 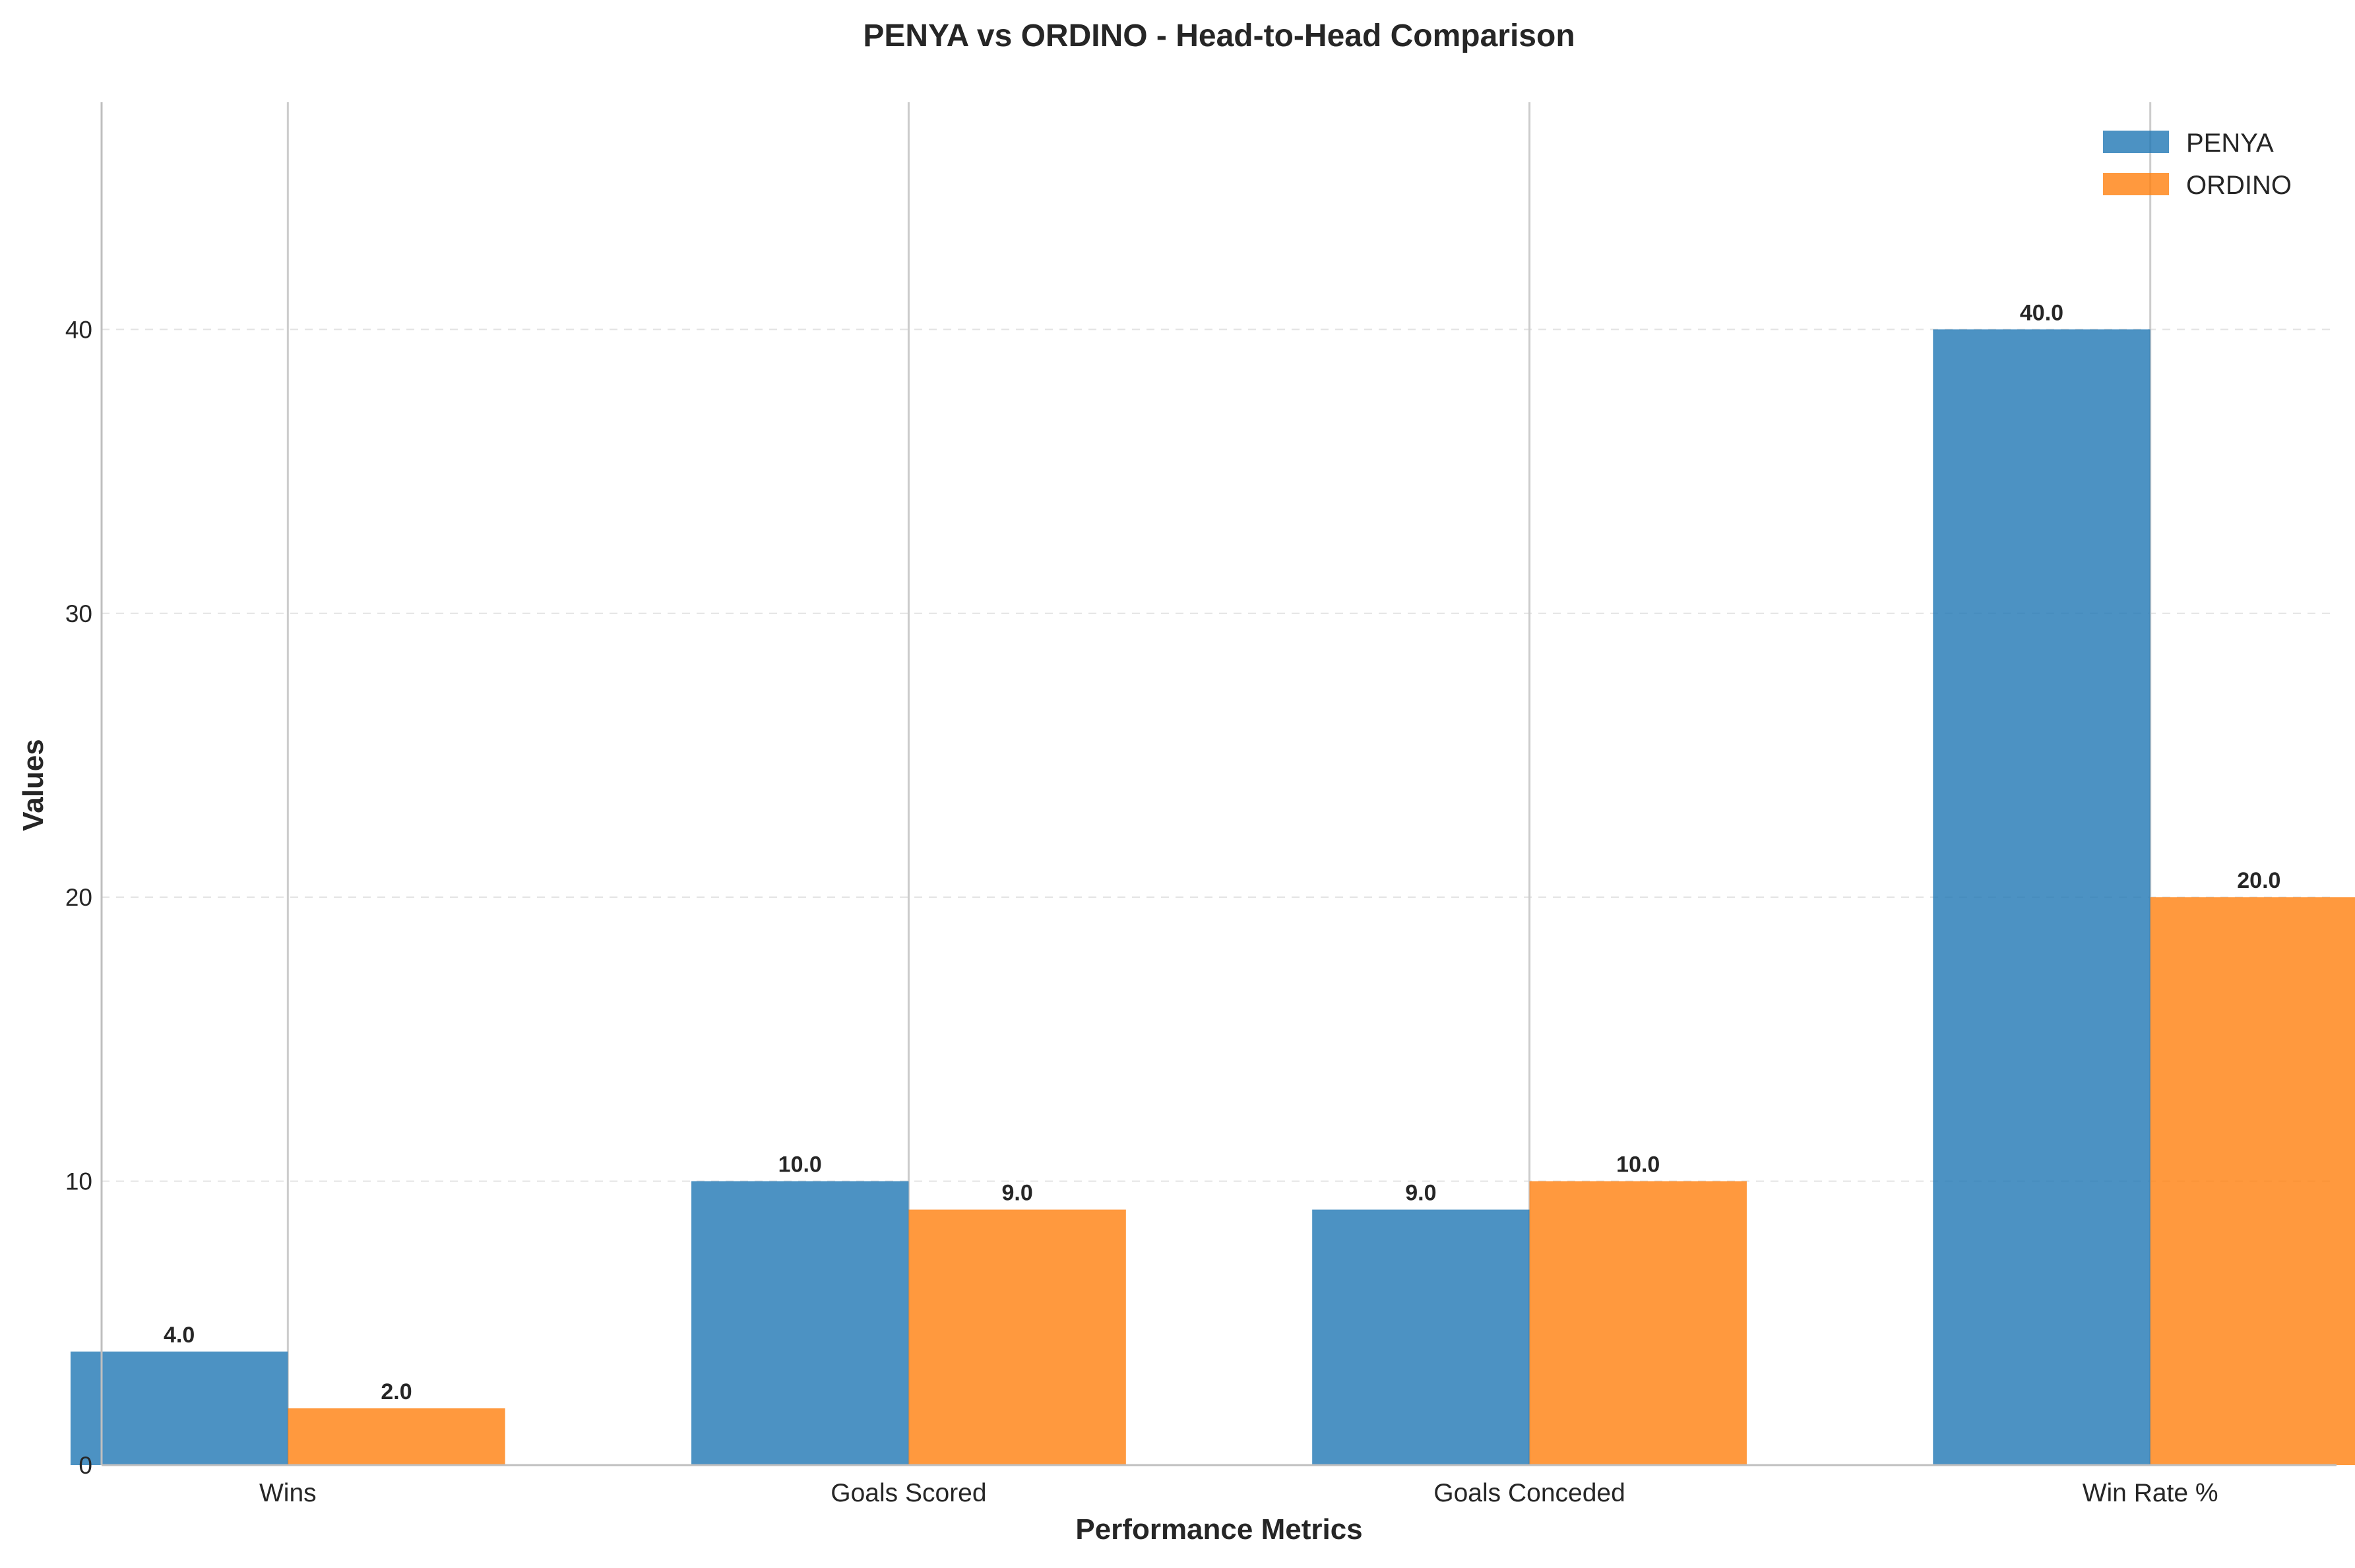 I want to click on bar-value-label: 20.0, so click(x=2259, y=881).